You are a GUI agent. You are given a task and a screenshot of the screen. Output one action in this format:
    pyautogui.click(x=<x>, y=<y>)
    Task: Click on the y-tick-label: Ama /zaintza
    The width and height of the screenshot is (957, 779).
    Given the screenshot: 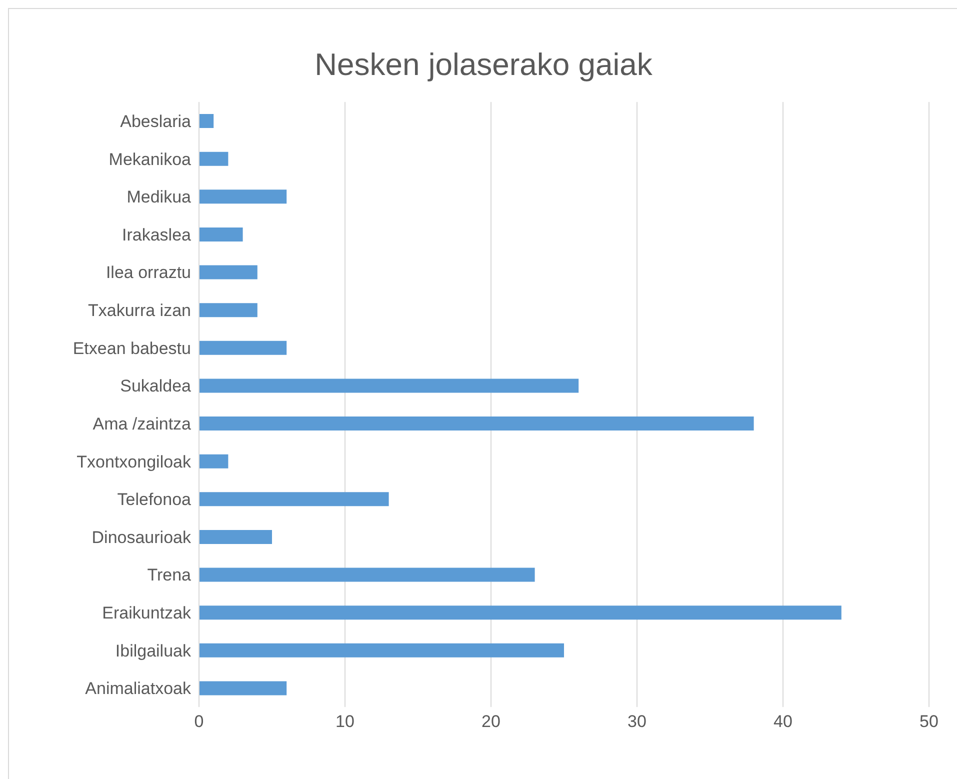 What is the action you would take?
    pyautogui.click(x=142, y=424)
    